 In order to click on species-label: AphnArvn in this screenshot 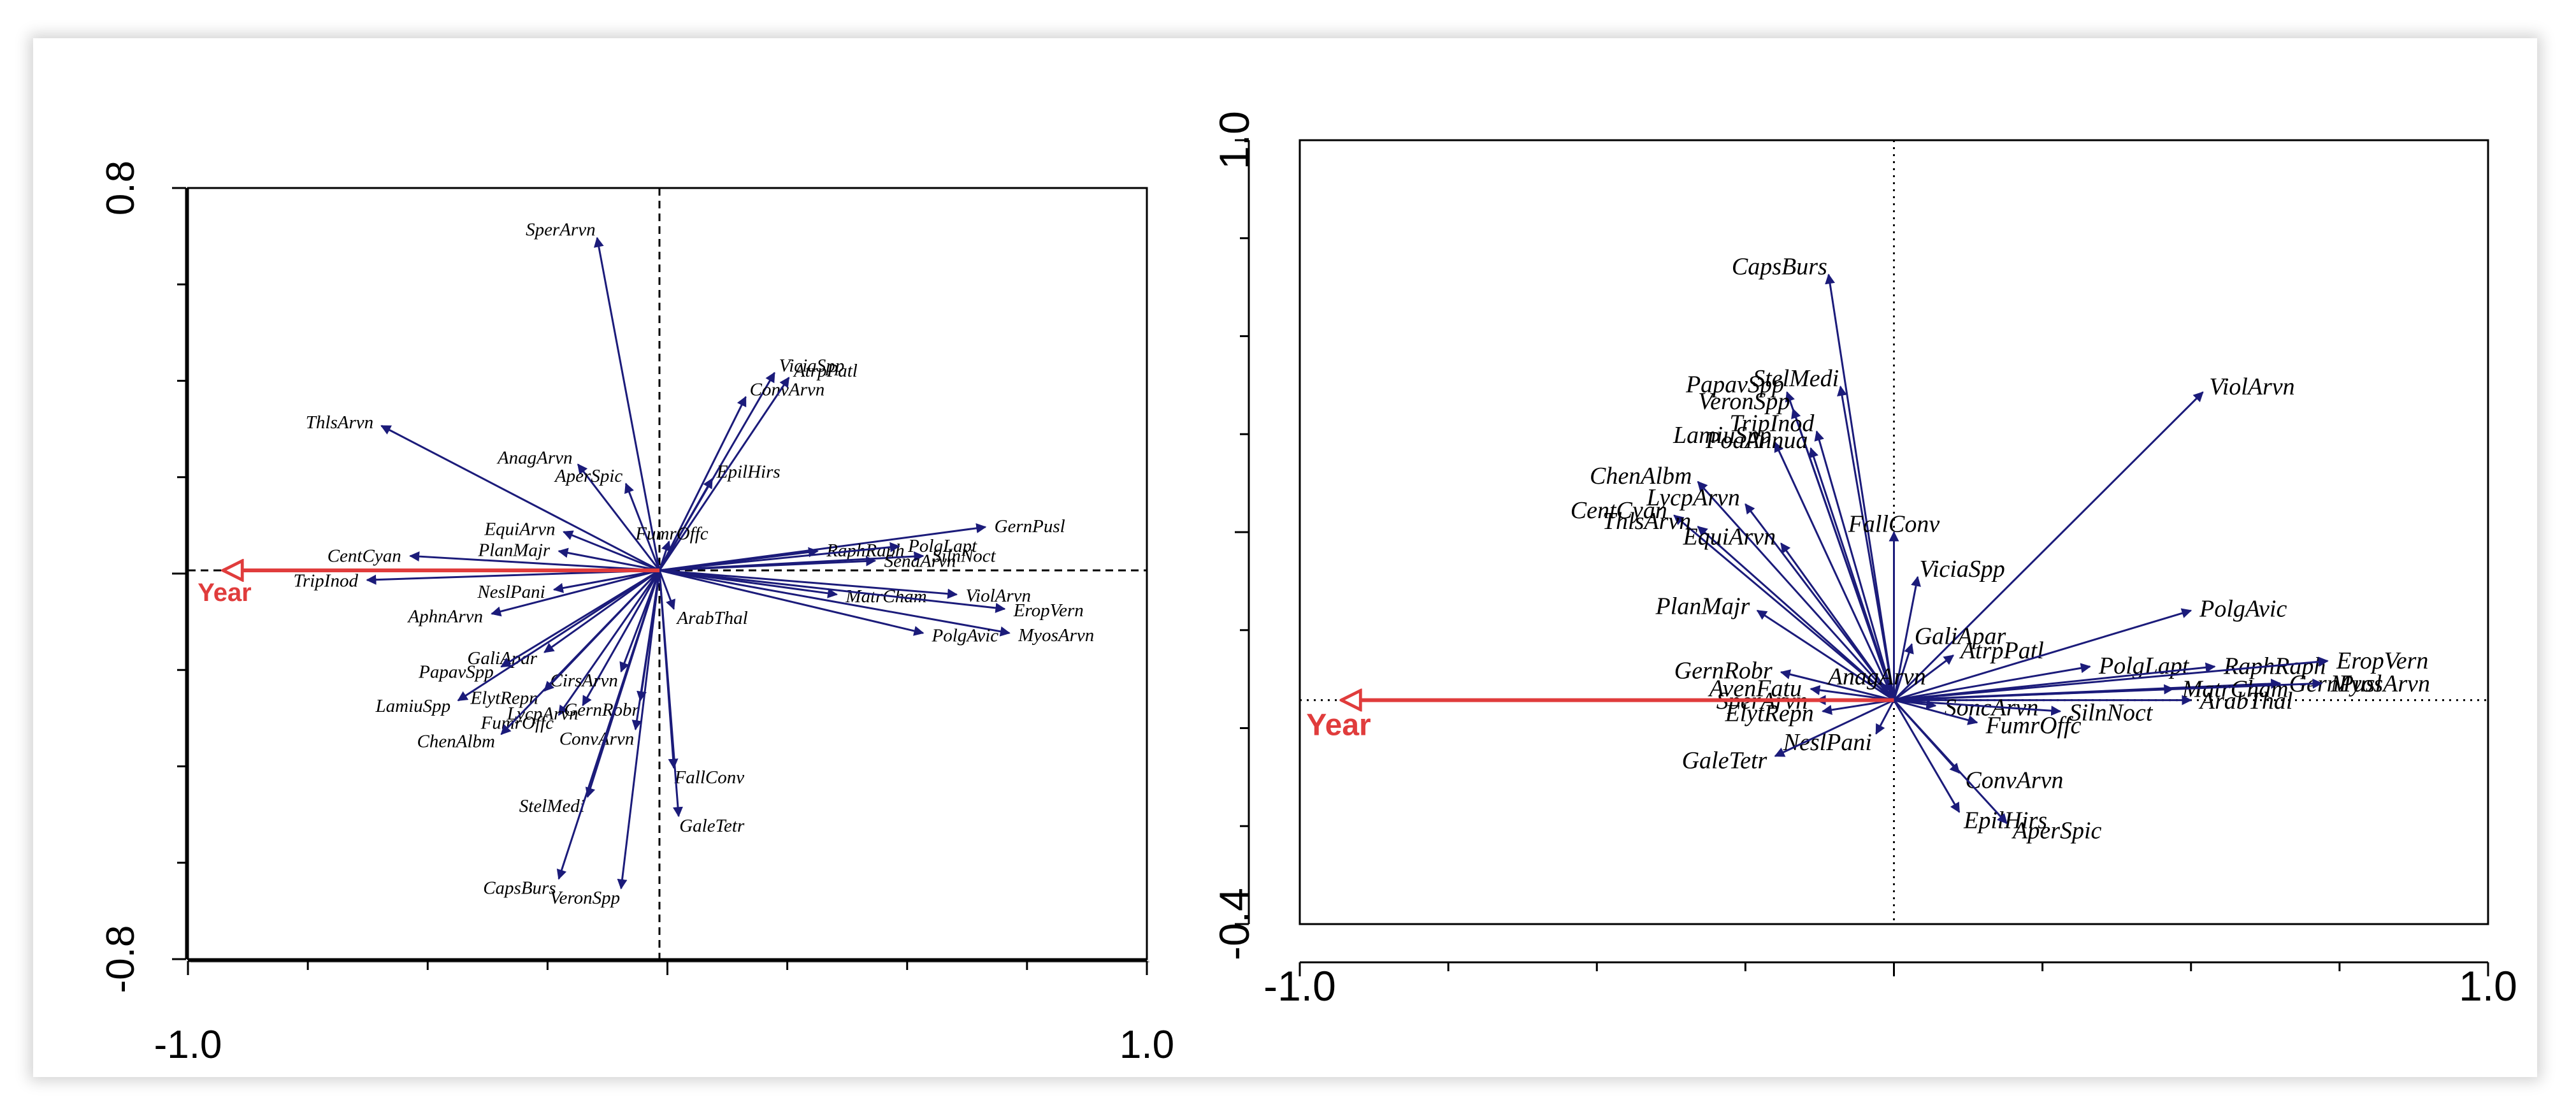, I will do `click(445, 617)`.